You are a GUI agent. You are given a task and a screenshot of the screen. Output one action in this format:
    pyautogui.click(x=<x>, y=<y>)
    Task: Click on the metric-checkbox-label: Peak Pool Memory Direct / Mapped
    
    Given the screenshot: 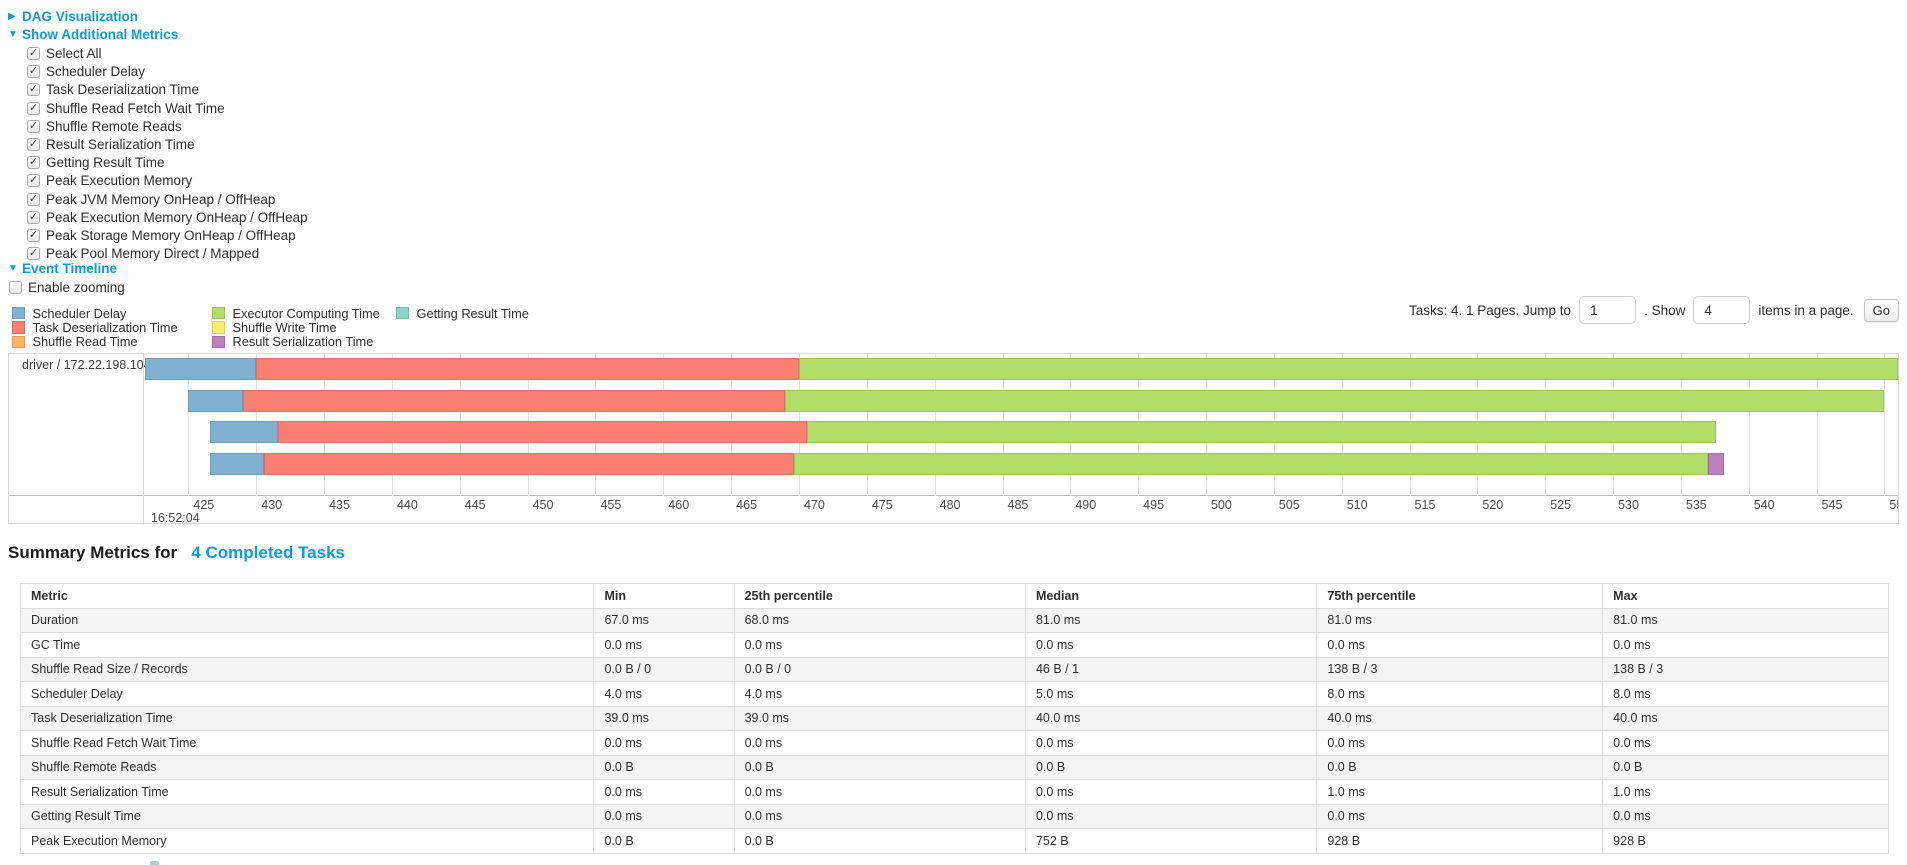 What is the action you would take?
    pyautogui.click(x=153, y=254)
    